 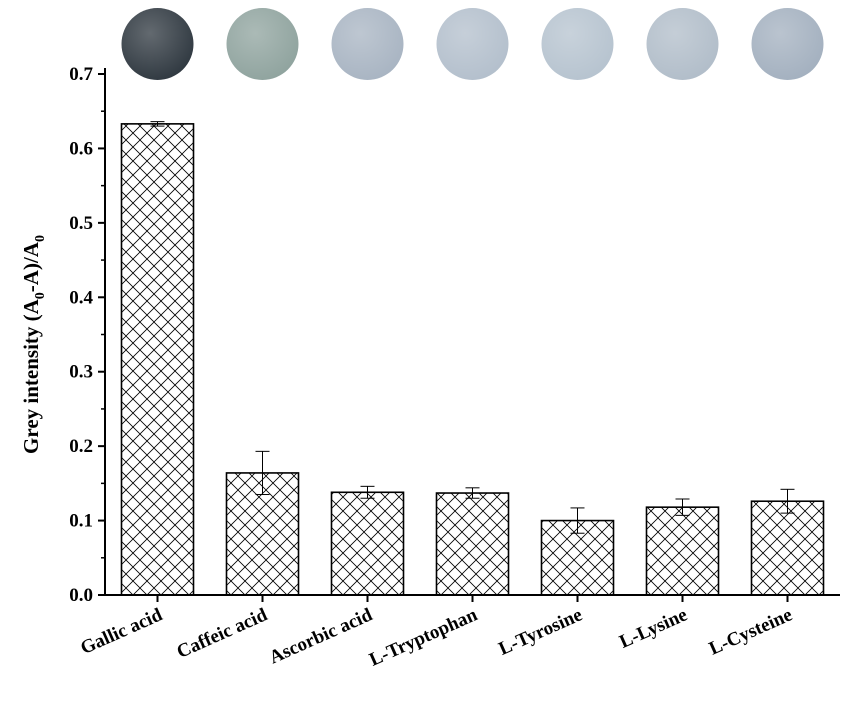 I want to click on x-tick-label: Caffeic acid, so click(x=222, y=633).